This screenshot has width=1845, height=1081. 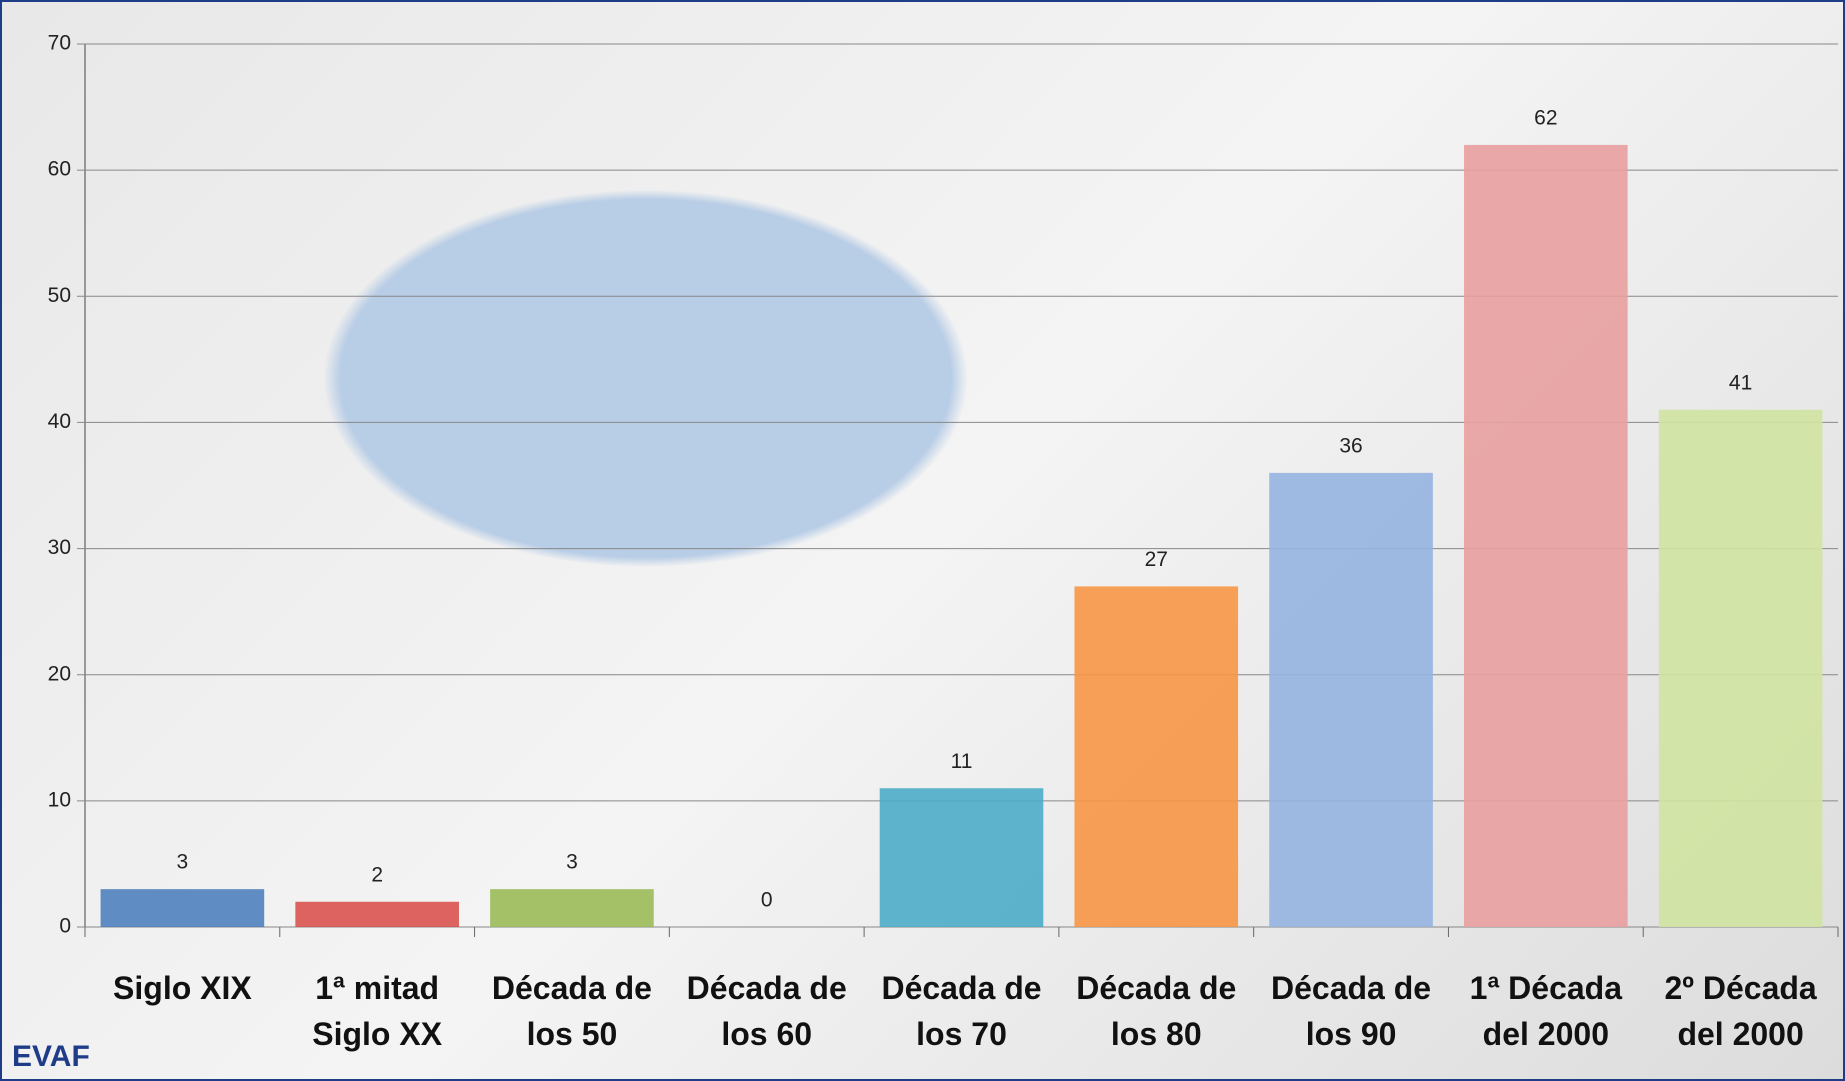 What do you see at coordinates (962, 761) in the screenshot?
I see `value-label: 11` at bounding box center [962, 761].